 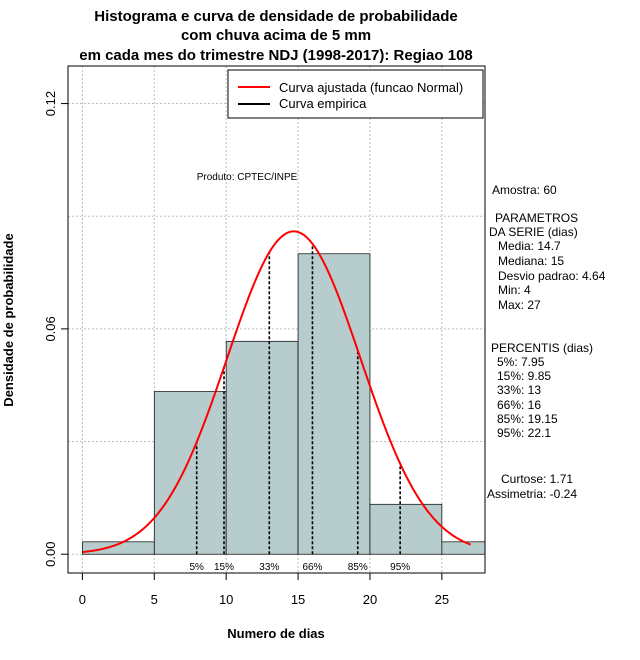 What do you see at coordinates (247, 177) in the screenshot?
I see `product-annotation: Produto: CPTEC/INPE` at bounding box center [247, 177].